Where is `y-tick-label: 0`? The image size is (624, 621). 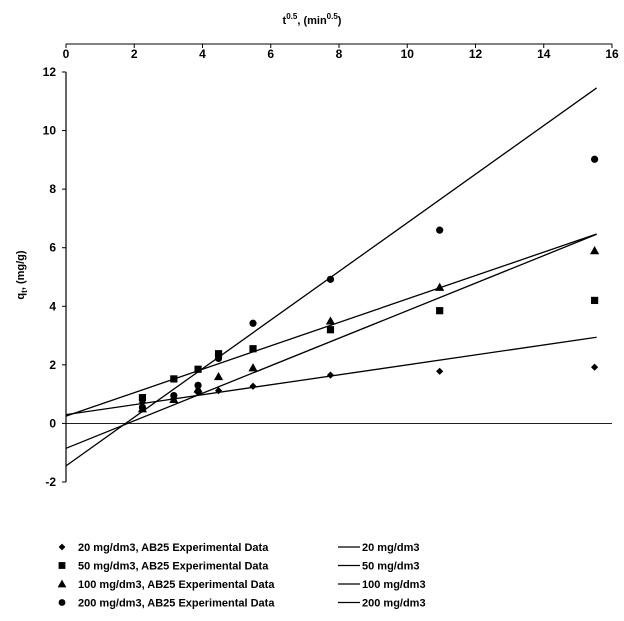 y-tick-label: 0 is located at coordinates (52, 423).